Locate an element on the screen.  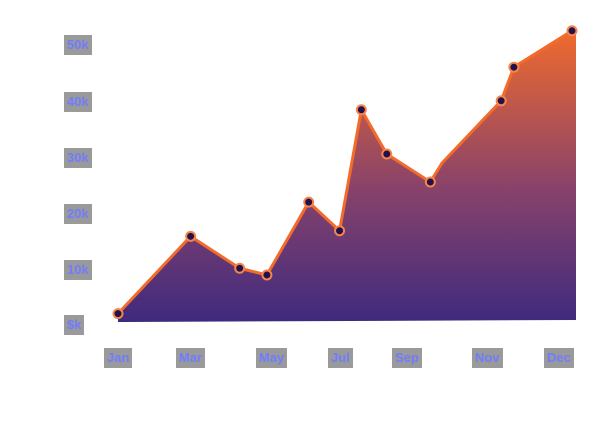
x-tick-label: Jan is located at coordinates (118, 358).